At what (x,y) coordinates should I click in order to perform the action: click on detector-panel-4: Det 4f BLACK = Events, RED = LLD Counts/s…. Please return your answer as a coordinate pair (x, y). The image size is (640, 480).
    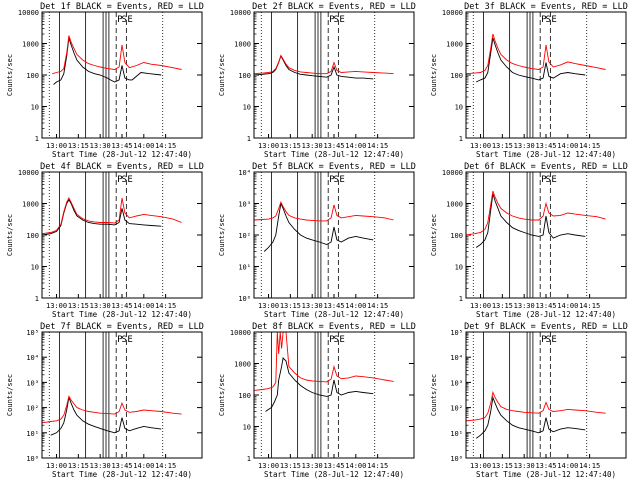
    Looking at the image, I should click on (105, 240).